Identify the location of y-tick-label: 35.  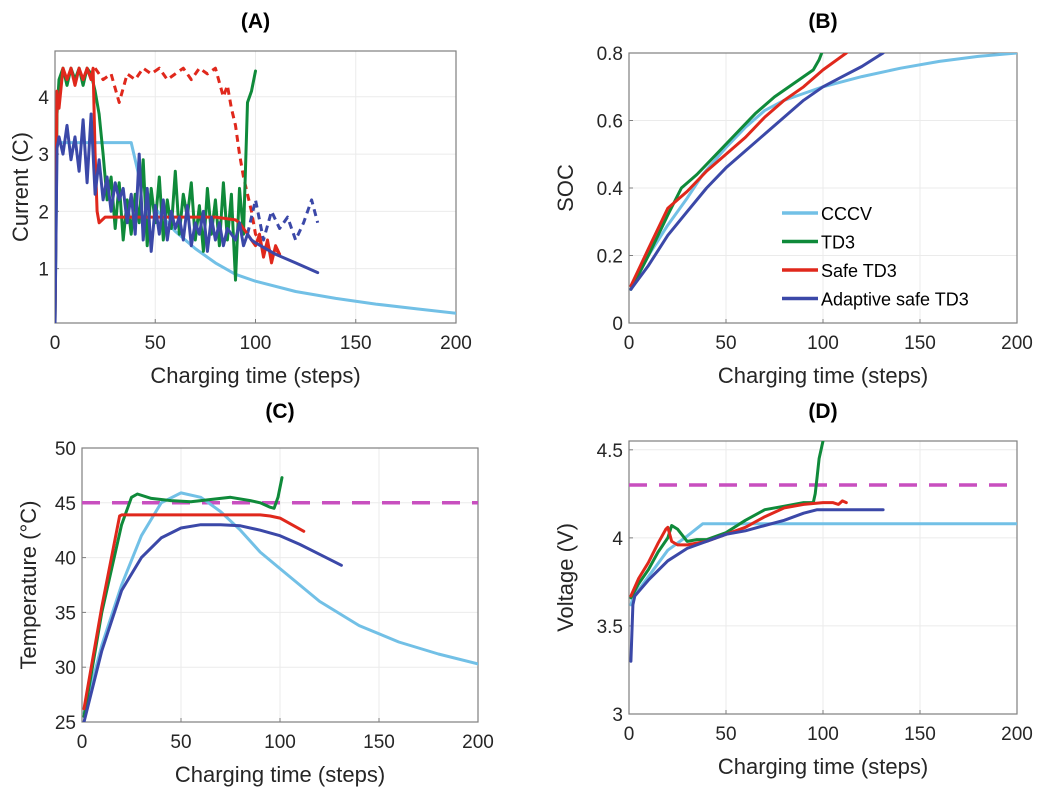
(65, 613).